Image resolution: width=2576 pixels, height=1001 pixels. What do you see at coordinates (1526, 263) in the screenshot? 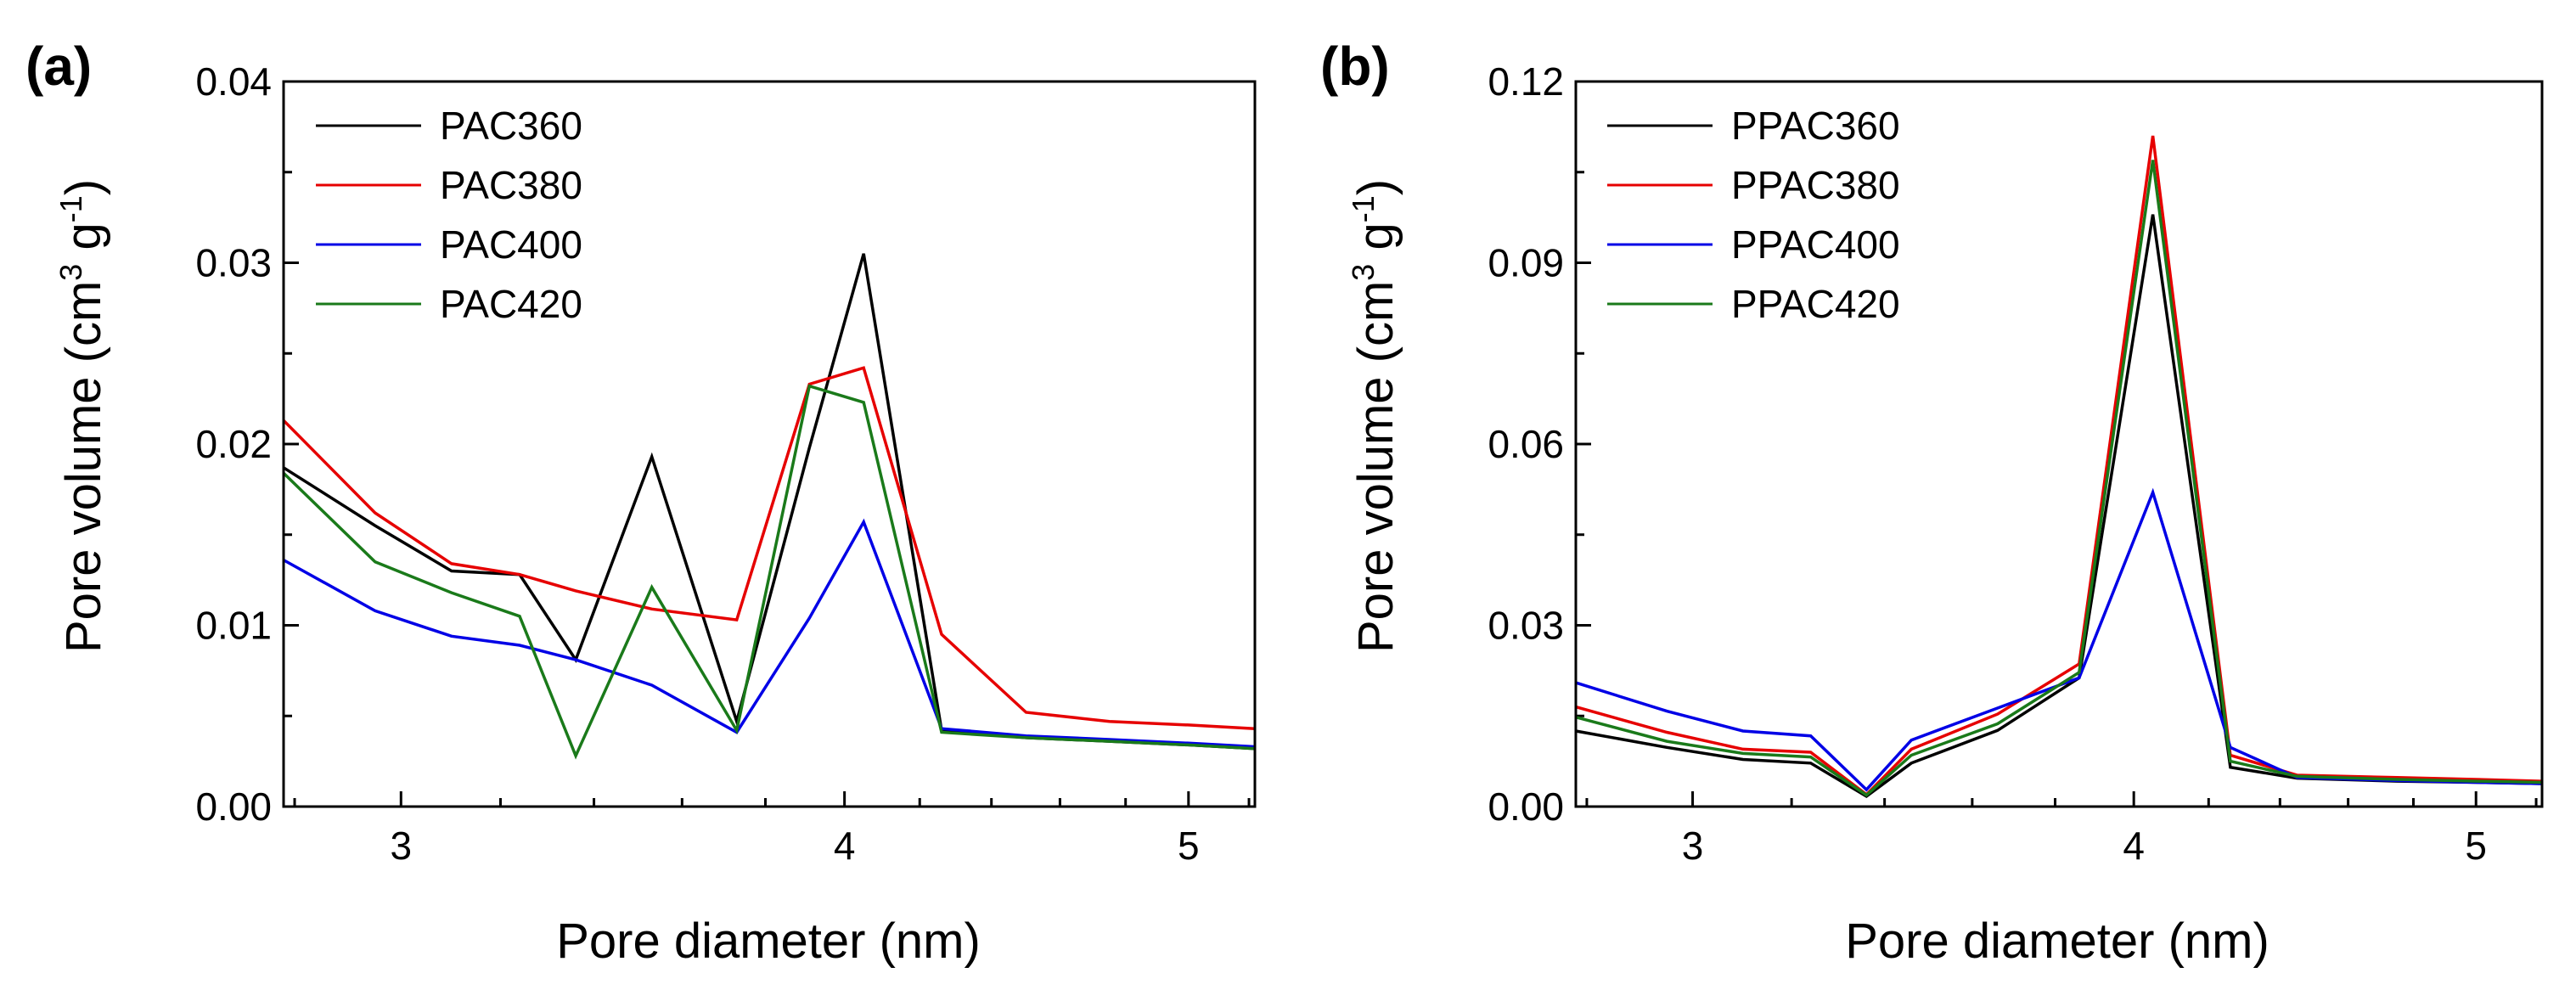
I see `panel-b-ytick-label-3: 0.09` at bounding box center [1526, 263].